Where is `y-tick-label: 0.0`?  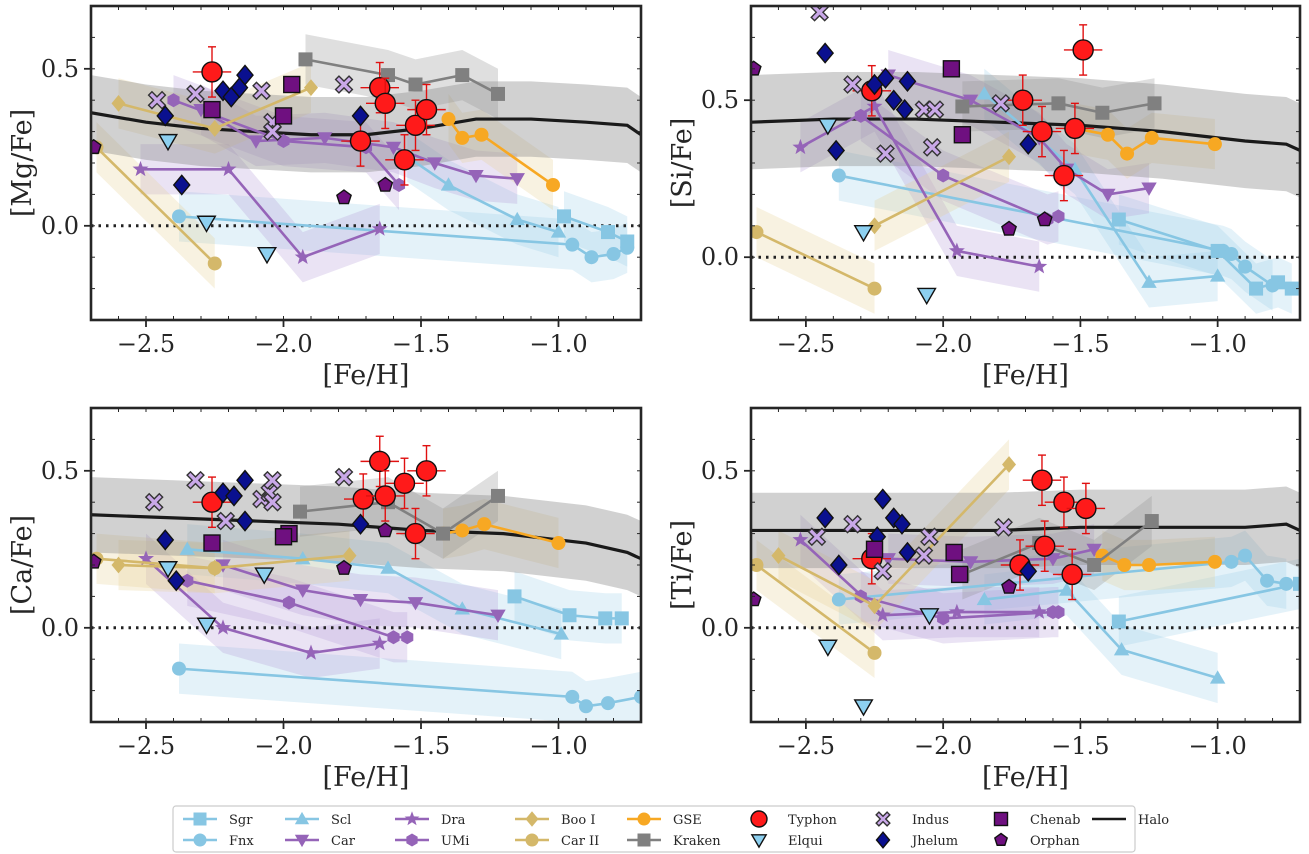 y-tick-label: 0.0 is located at coordinates (720, 628).